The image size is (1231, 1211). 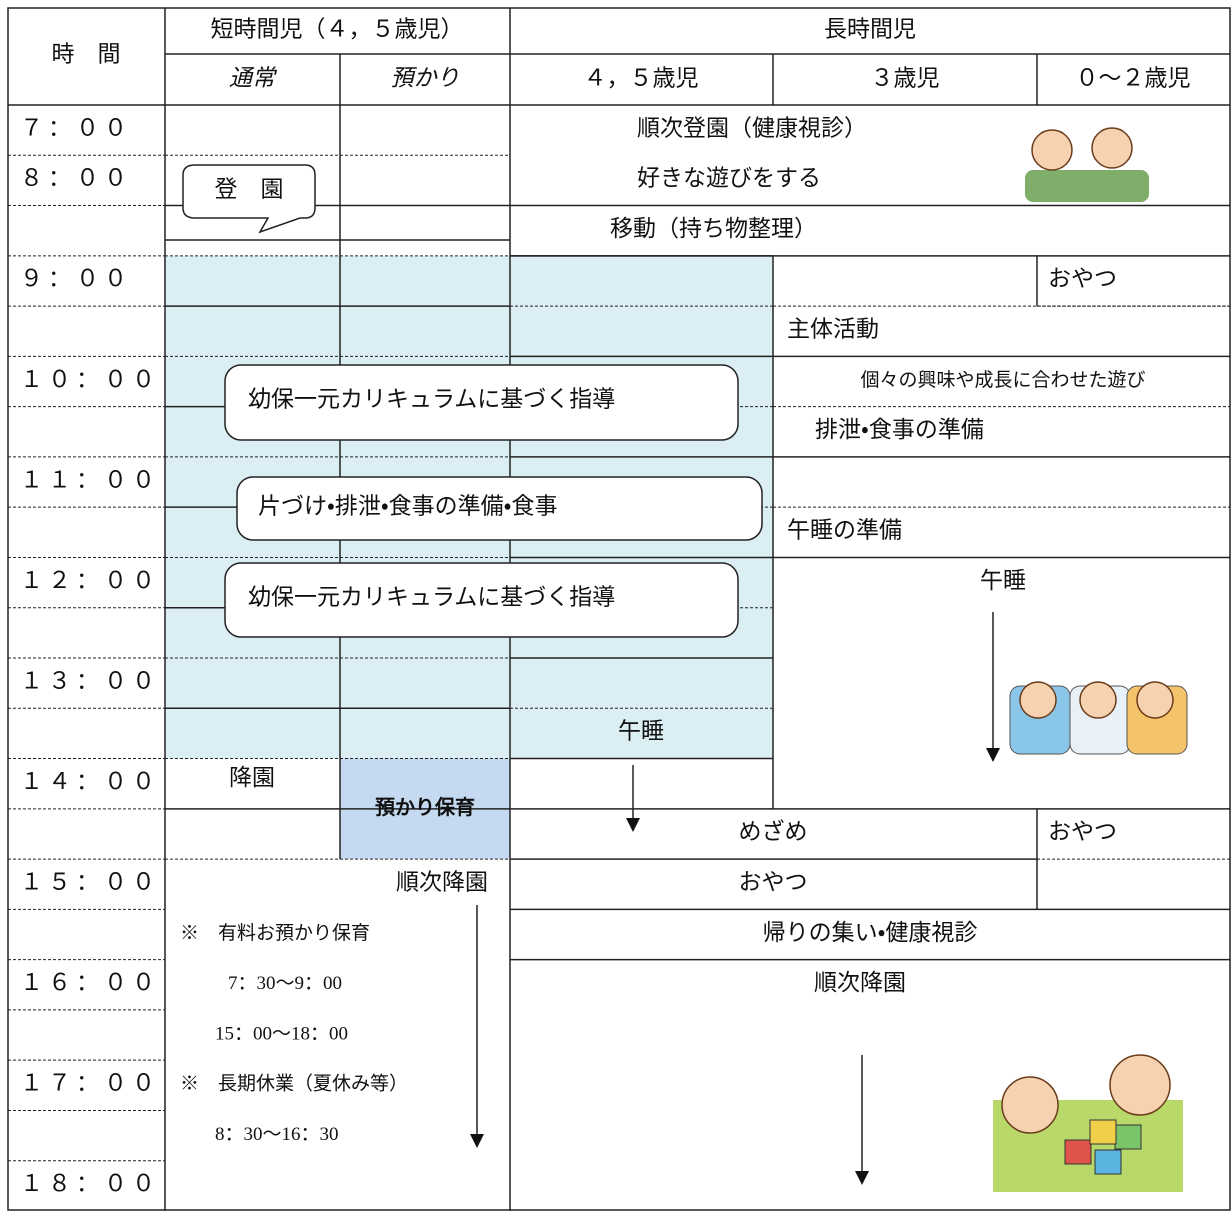 What do you see at coordinates (844, 530) in the screenshot?
I see `long-prep_nap: 午睡の準備` at bounding box center [844, 530].